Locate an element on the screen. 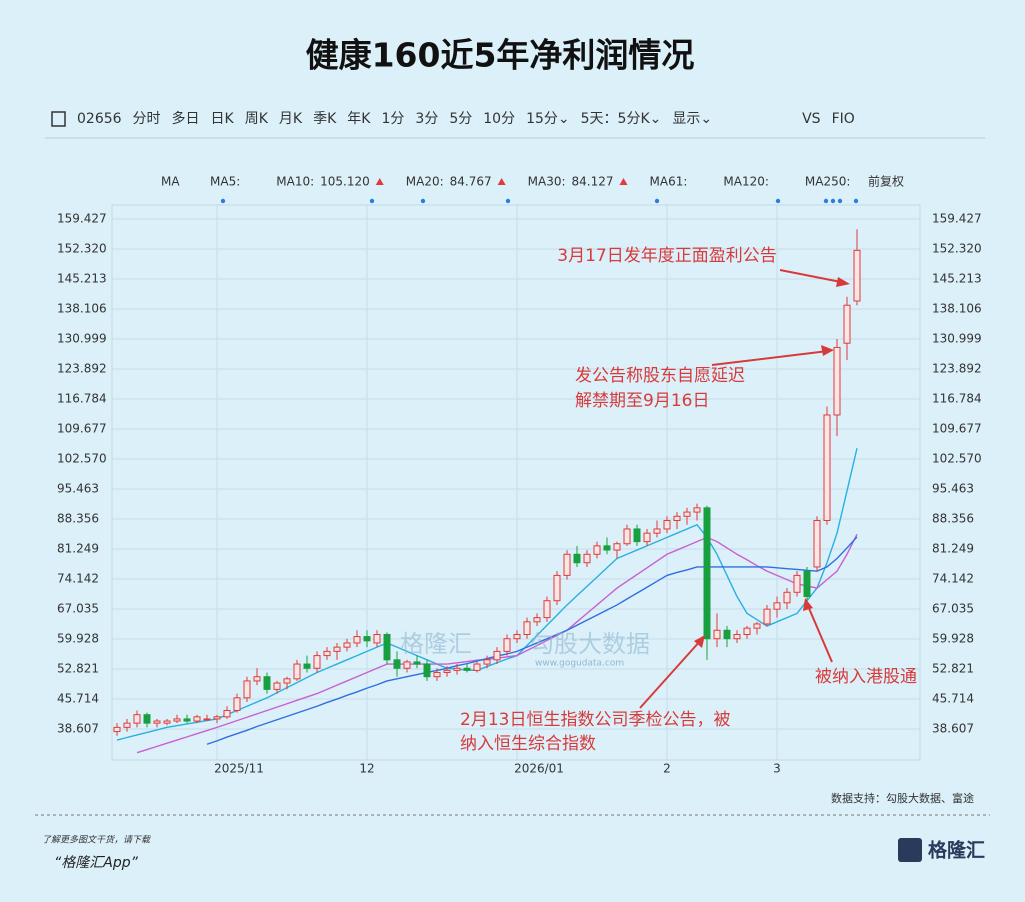  y-tick-label-right: 130.999 is located at coordinates (957, 338).